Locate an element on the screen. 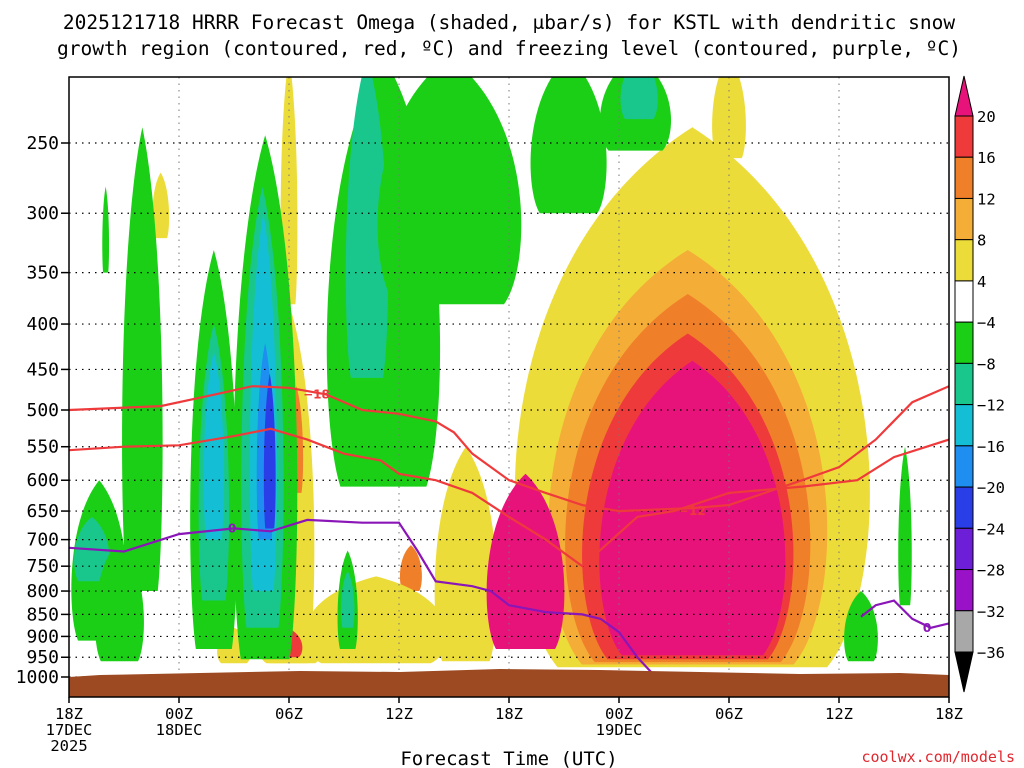 The image size is (1024, 768). xtick-label-18-0: 12Z is located at coordinates (399, 714).